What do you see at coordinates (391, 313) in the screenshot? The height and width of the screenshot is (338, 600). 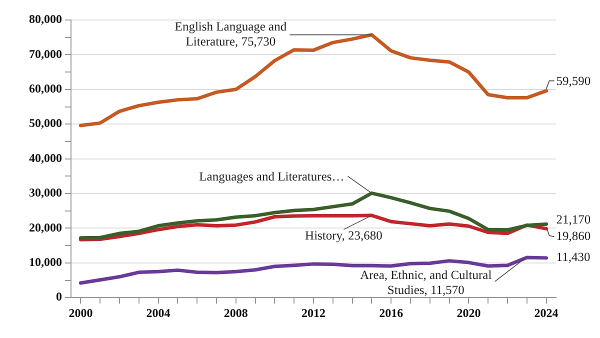 I see `x-tick-label: 2016` at bounding box center [391, 313].